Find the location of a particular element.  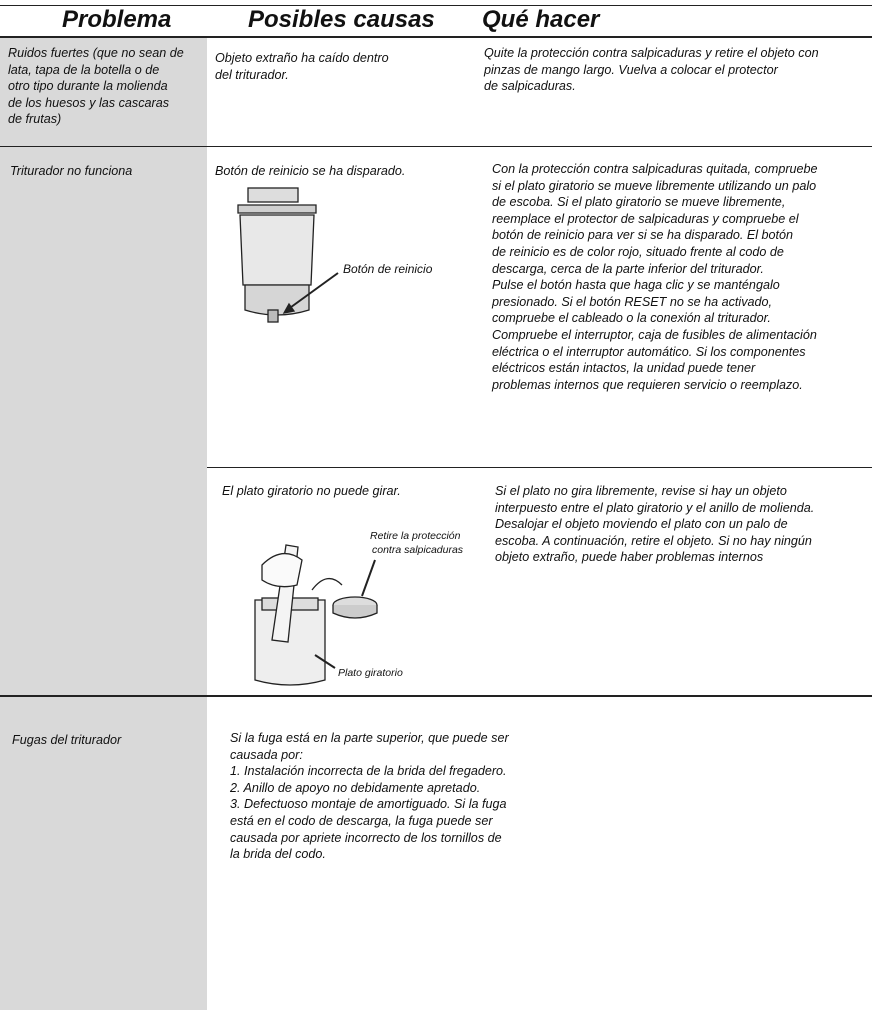

figure-label: Botón de reinicio is located at coordinates (388, 269).